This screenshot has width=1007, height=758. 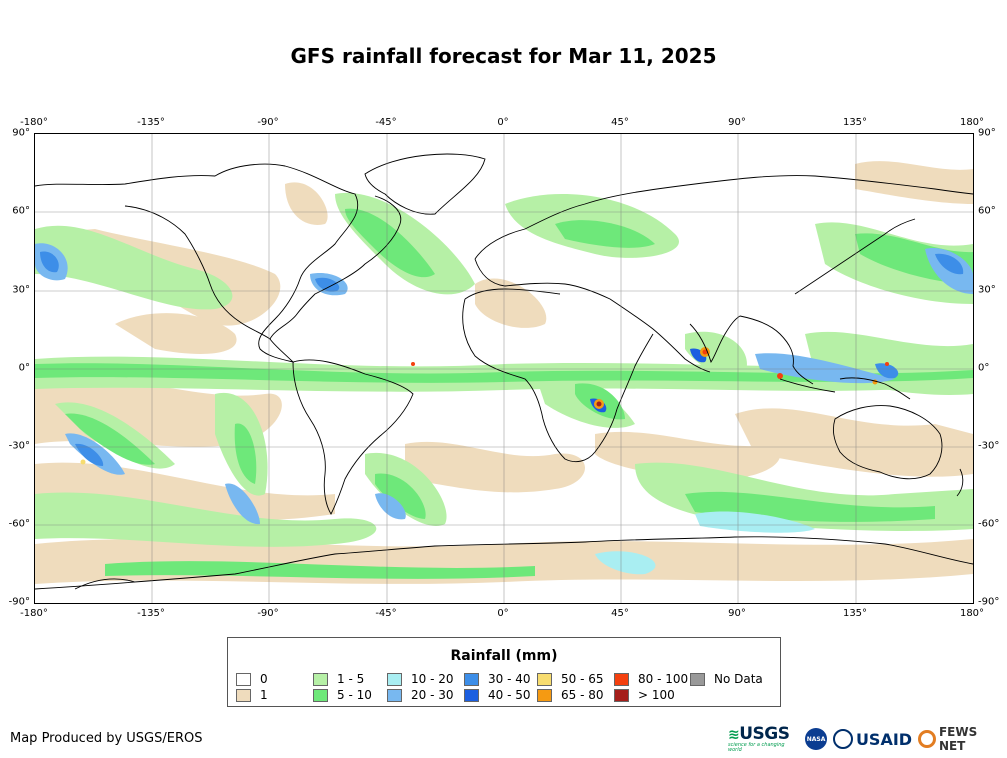 I want to click on nasa-logo: NASA, so click(x=816, y=739).